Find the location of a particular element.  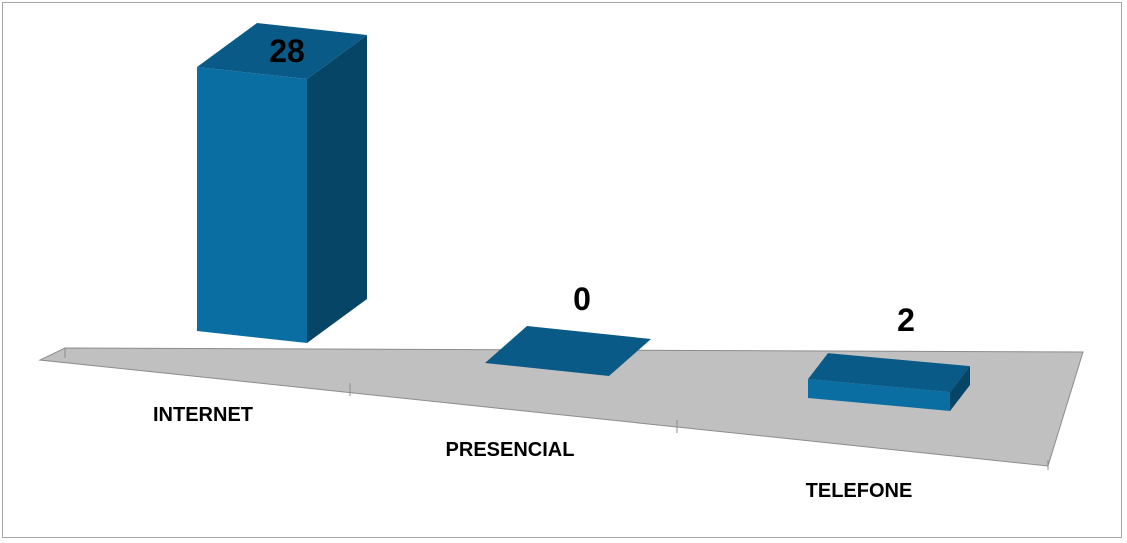

bar-top-presencial is located at coordinates (568, 351).